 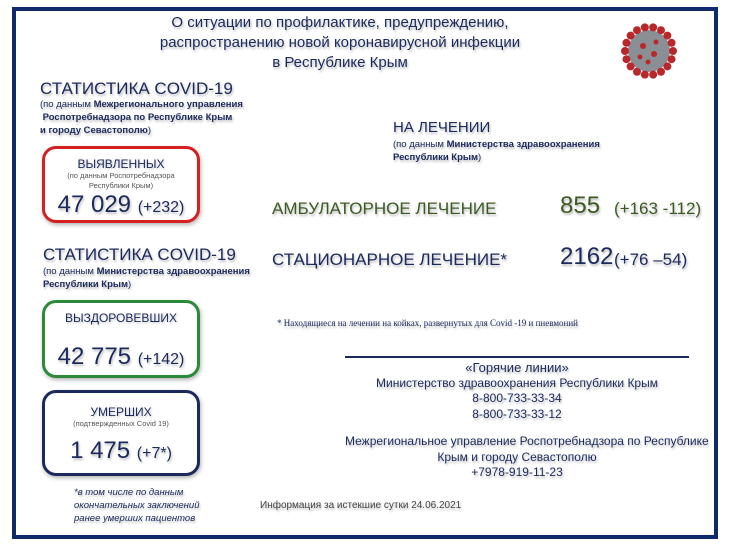 What do you see at coordinates (121, 423) in the screenshot?
I see `deceased-note: (подтвержденных Covid 19)` at bounding box center [121, 423].